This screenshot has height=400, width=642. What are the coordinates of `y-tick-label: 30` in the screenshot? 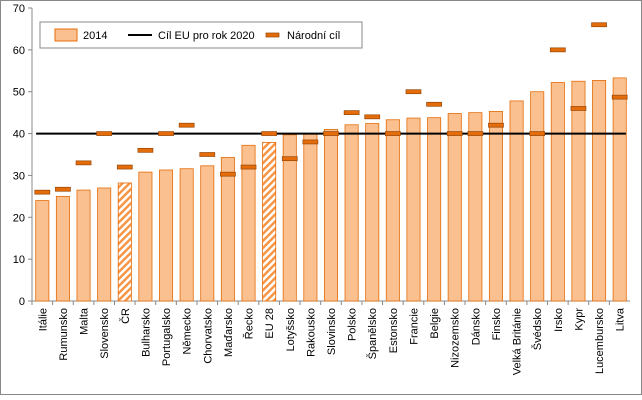 It's located at (19, 176).